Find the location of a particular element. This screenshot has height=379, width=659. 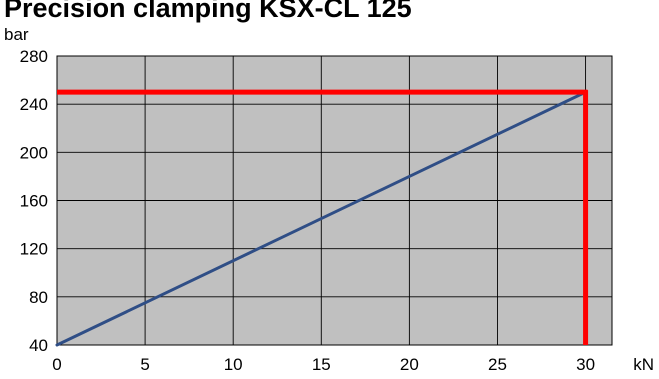

x-tick-label: 5 is located at coordinates (144, 364).